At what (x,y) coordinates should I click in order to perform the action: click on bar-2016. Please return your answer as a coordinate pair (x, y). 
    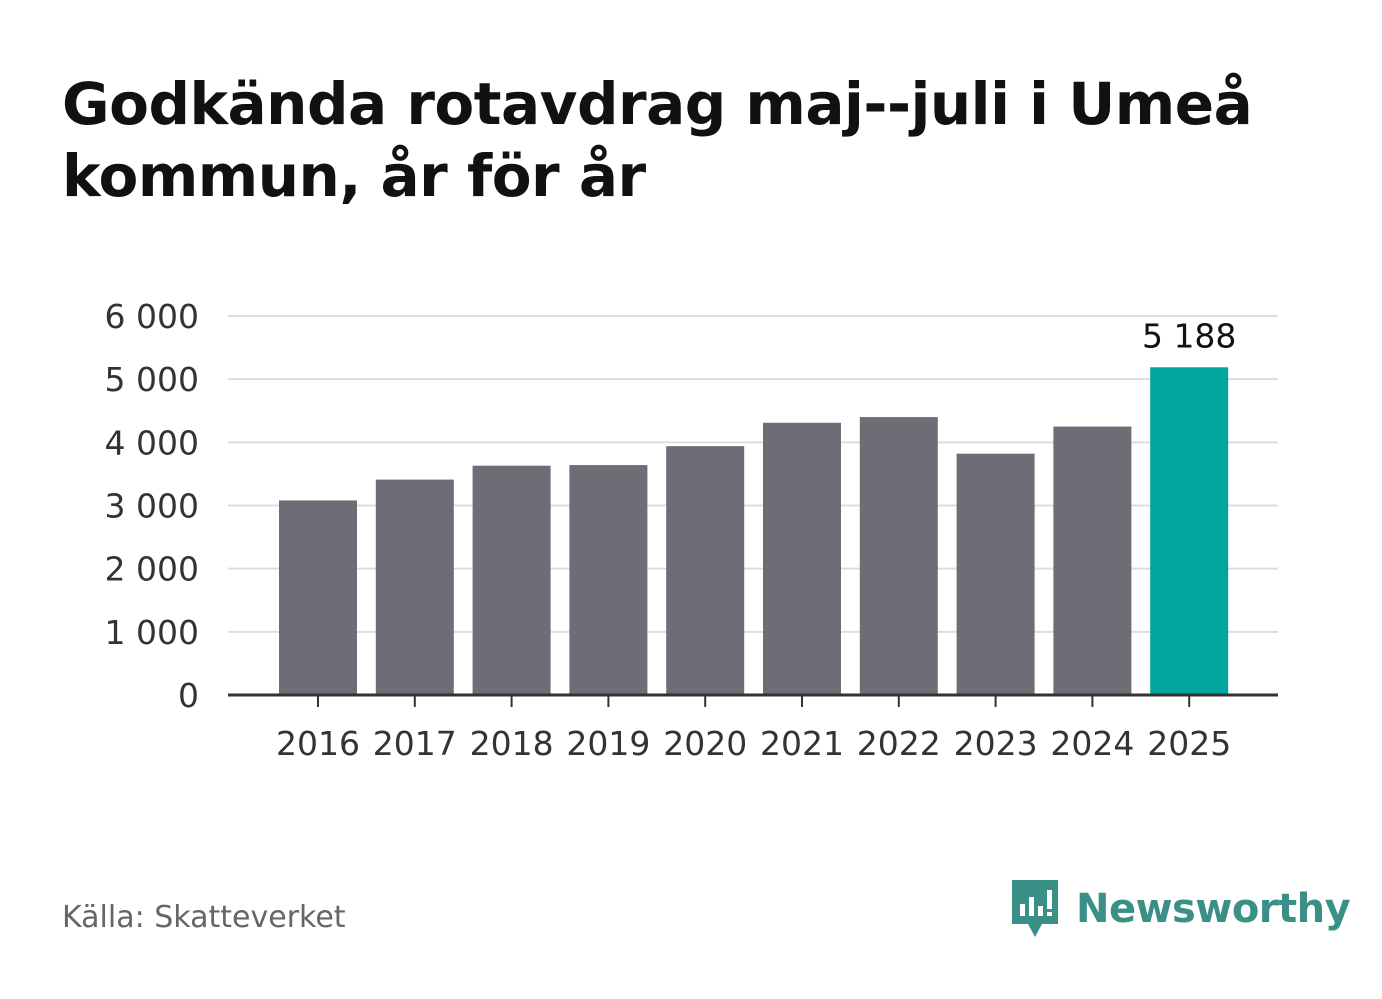
    Looking at the image, I should click on (318, 597).